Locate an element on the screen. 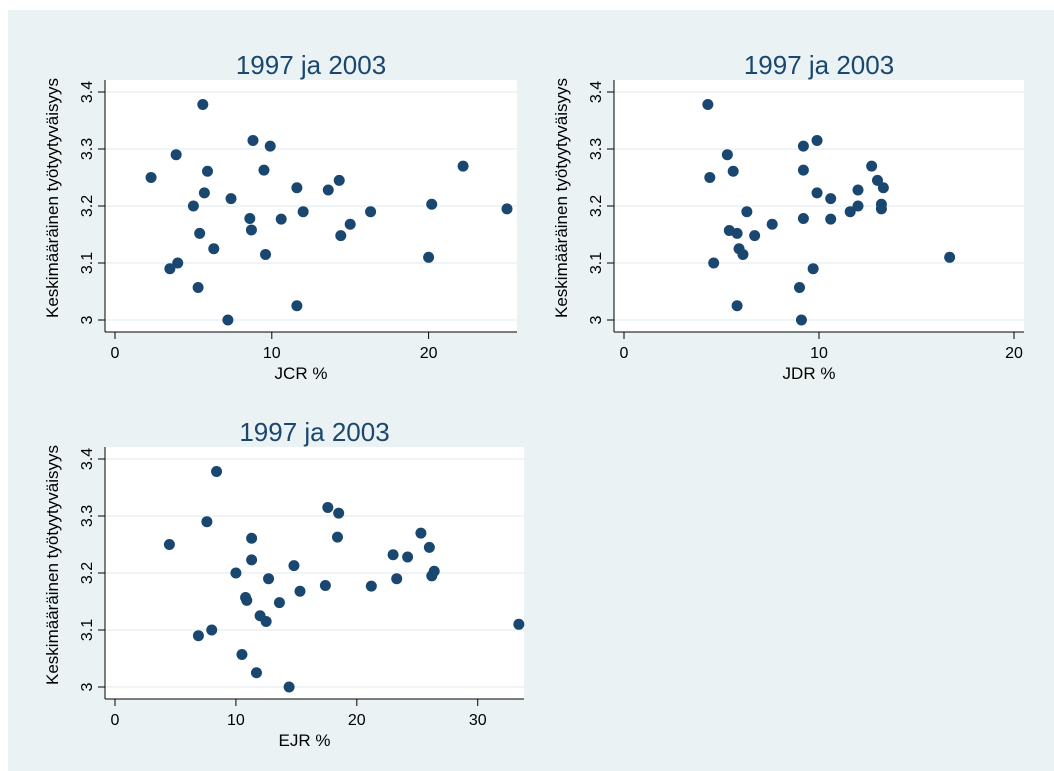 This screenshot has height=771, width=1054. chart-title: 1997 ja 2003 is located at coordinates (819, 65).